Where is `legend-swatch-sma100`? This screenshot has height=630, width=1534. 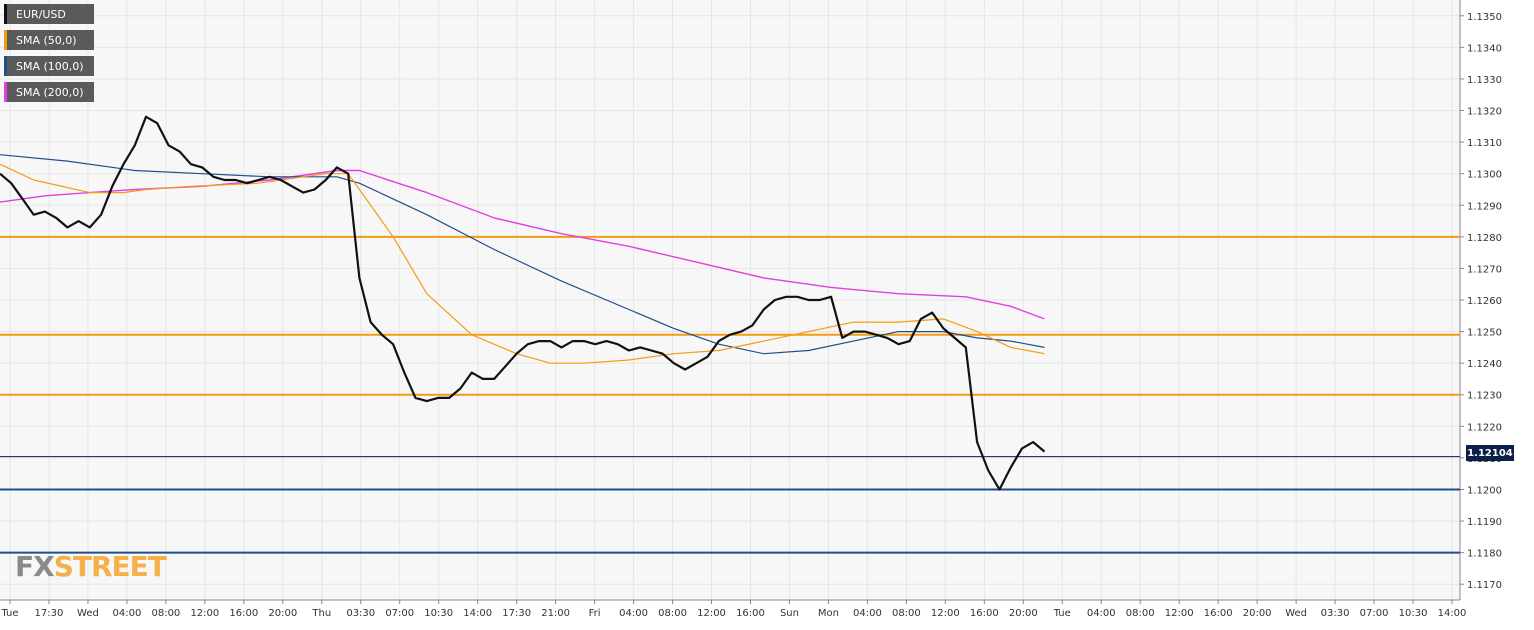
legend-swatch-sma100 is located at coordinates (5, 66).